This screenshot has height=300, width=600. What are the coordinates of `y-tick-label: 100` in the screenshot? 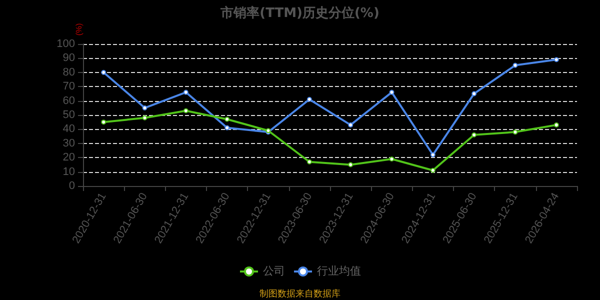 It's located at (65, 44).